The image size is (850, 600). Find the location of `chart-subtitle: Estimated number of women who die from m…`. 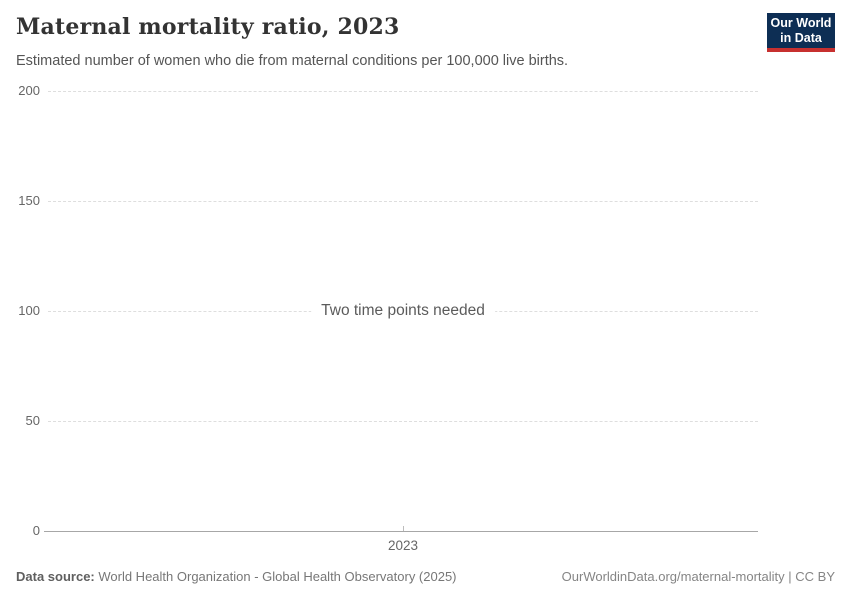

chart-subtitle: Estimated number of women who die from m… is located at coordinates (292, 61).